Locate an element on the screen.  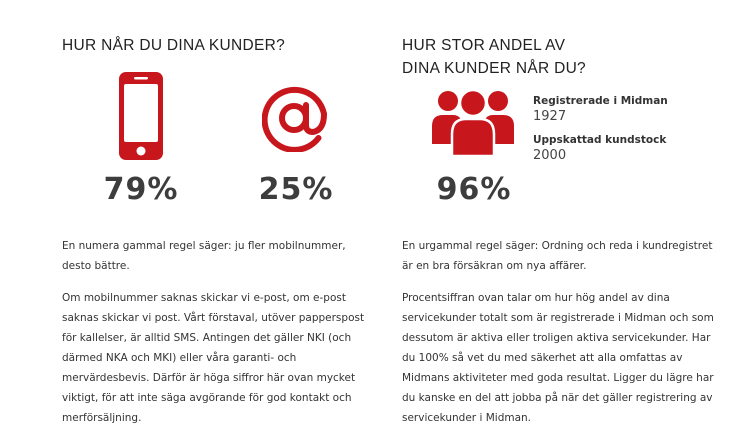
text-line: desto bättre. is located at coordinates (96, 266).